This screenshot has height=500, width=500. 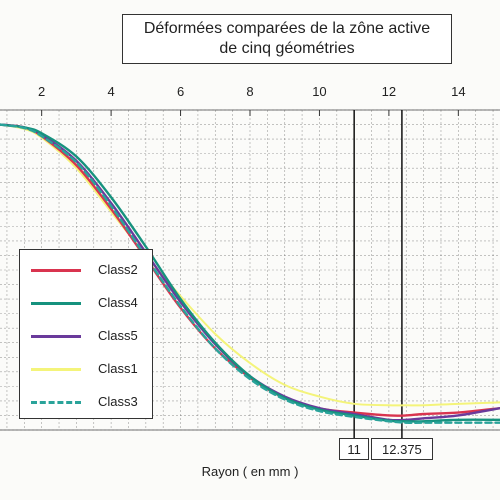 What do you see at coordinates (401, 449) in the screenshot?
I see `marker-label: 12.375` at bounding box center [401, 449].